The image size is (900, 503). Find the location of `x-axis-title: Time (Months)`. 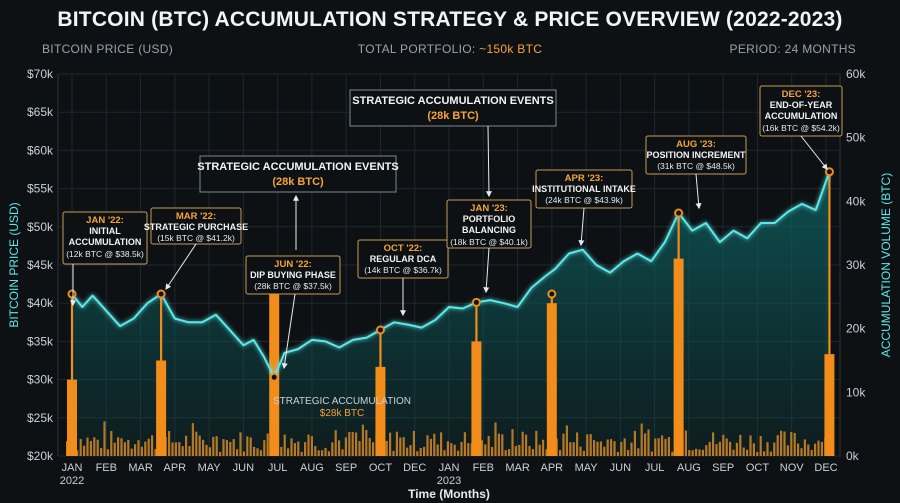

x-axis-title: Time (Months) is located at coordinates (449, 494).